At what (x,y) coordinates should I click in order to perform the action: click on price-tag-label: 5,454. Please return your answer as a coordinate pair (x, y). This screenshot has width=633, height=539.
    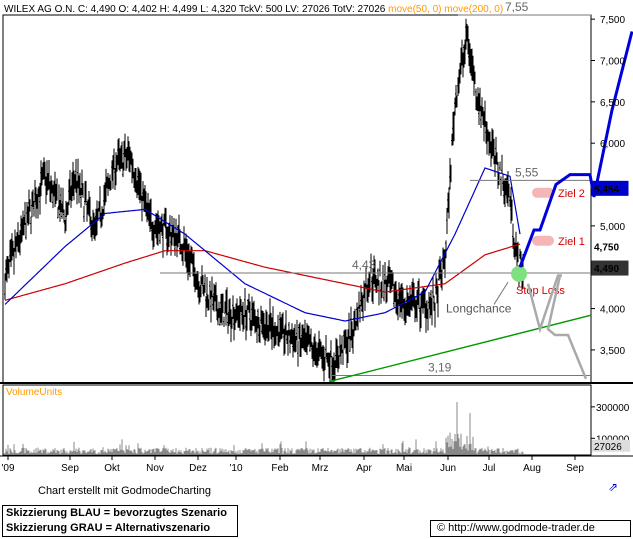
    Looking at the image, I should click on (606, 189).